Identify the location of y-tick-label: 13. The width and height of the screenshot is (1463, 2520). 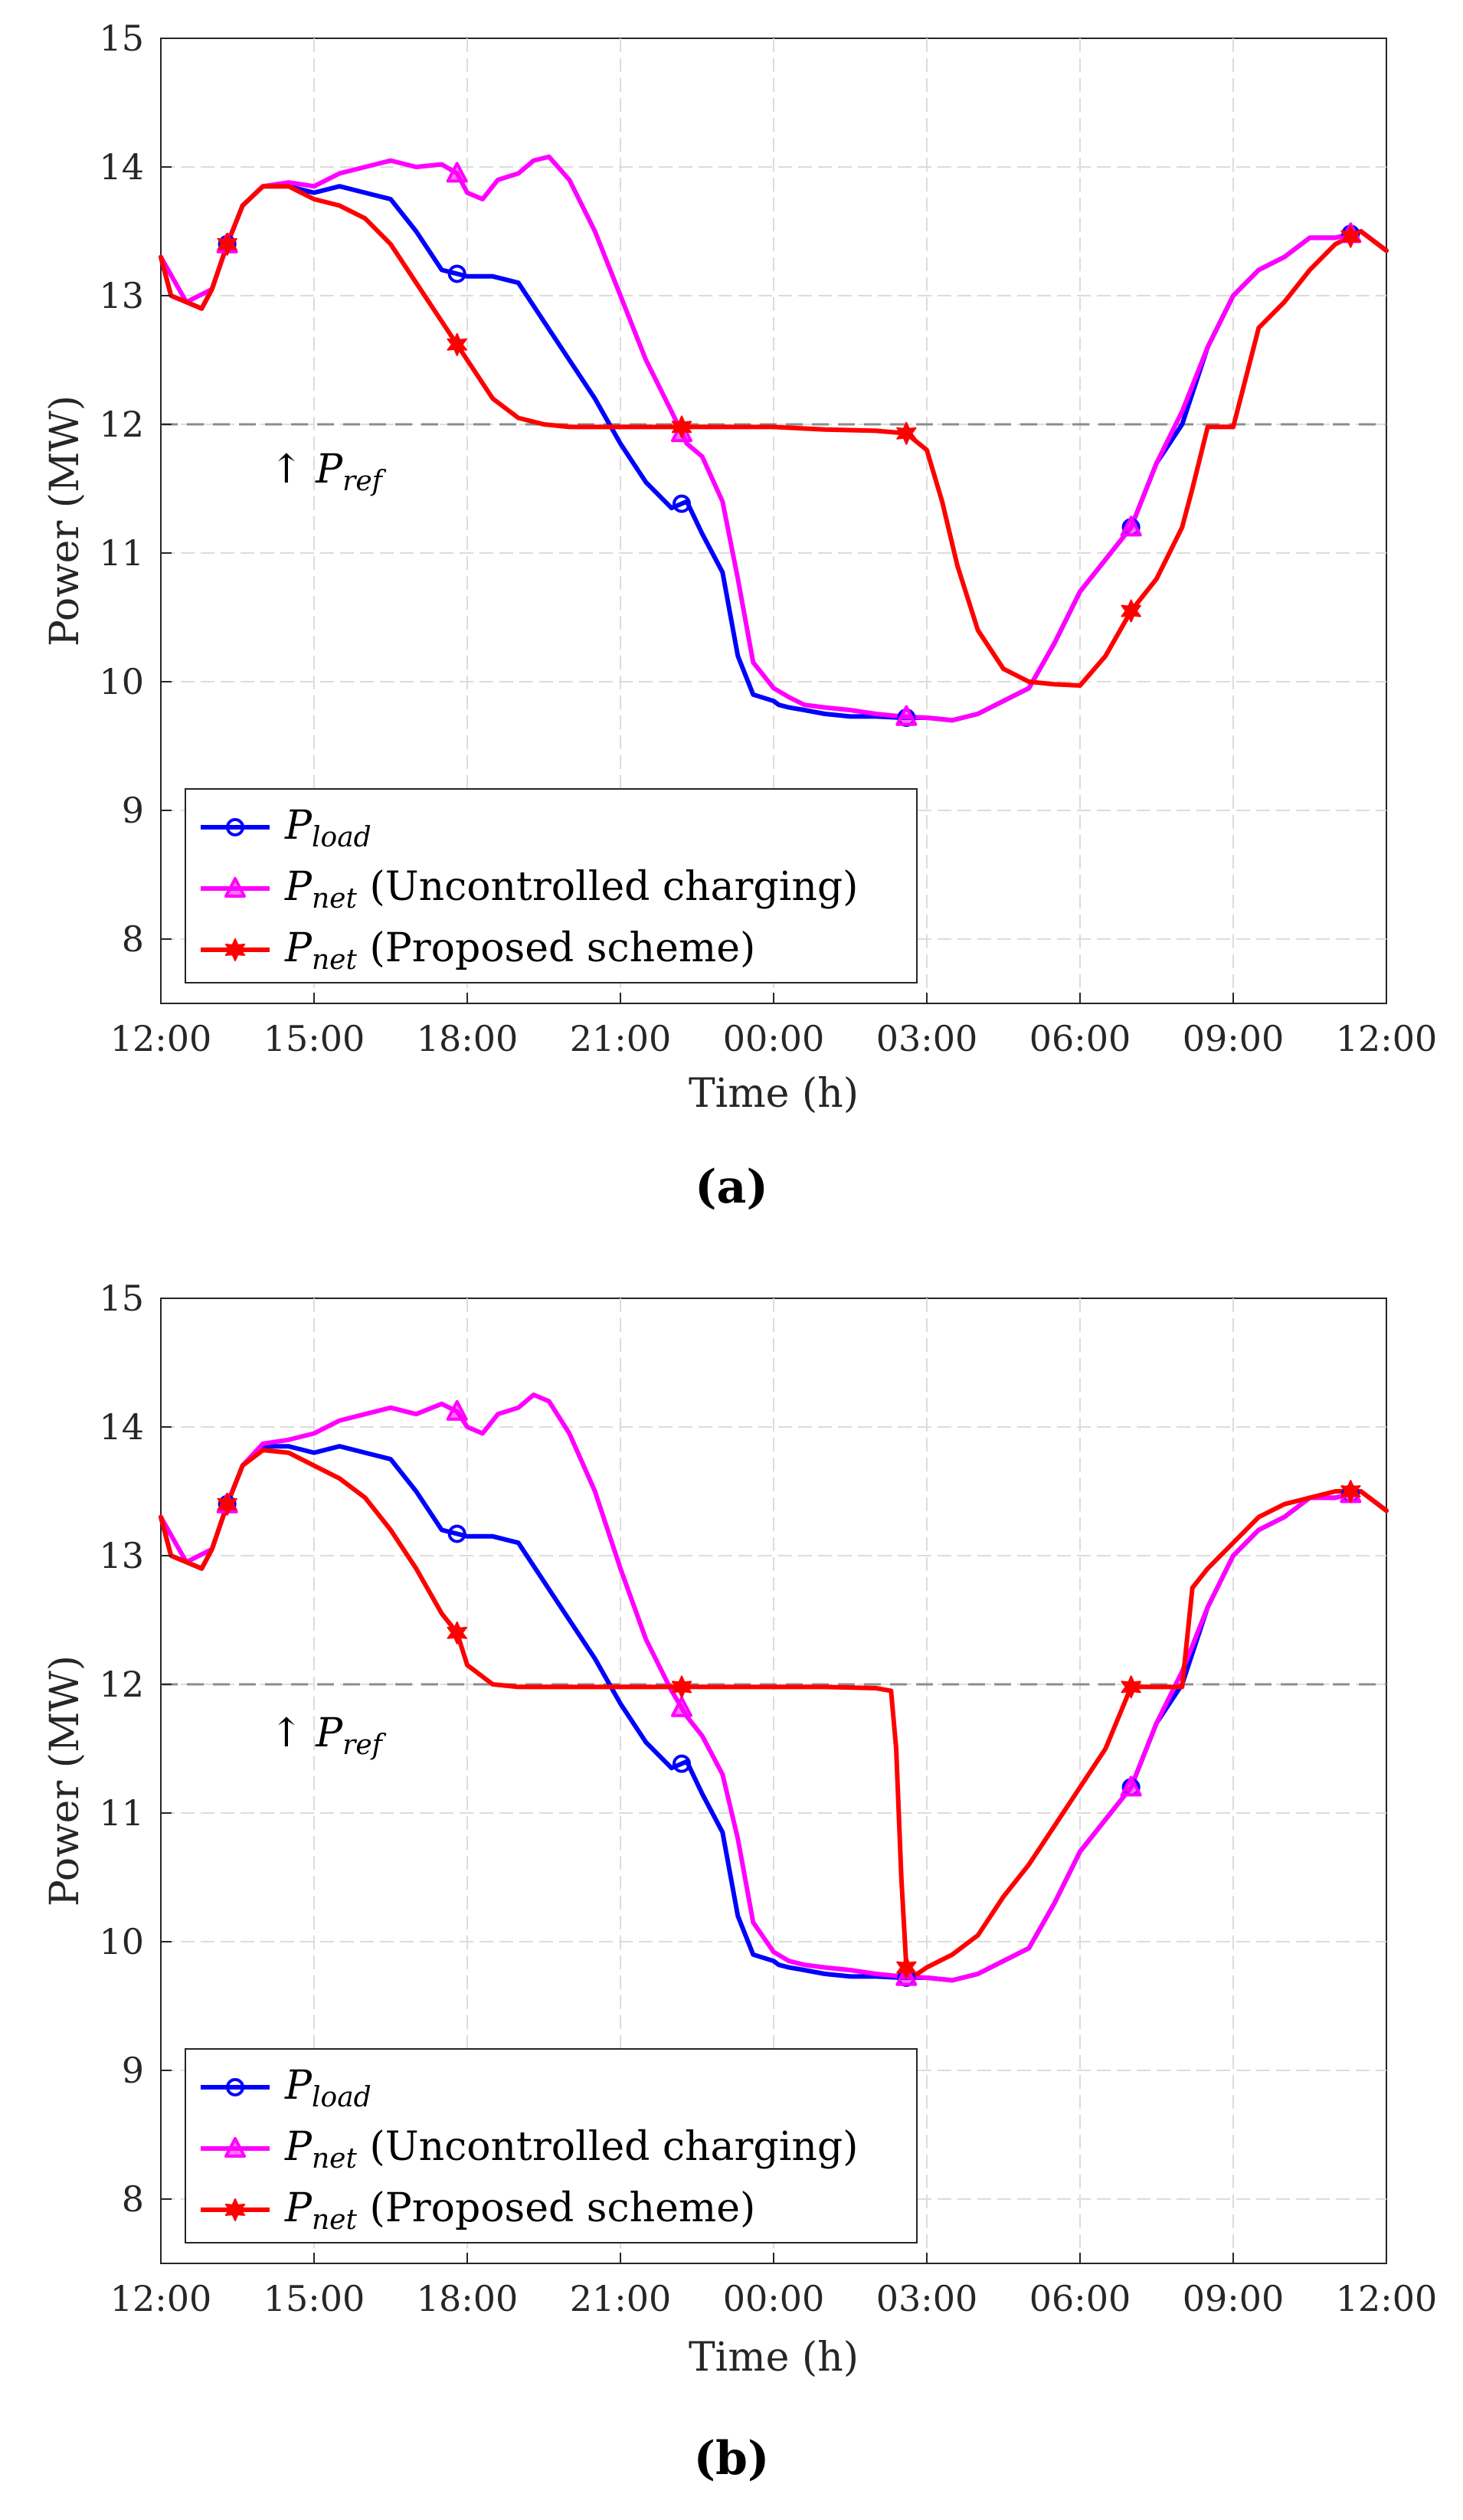
(121, 295).